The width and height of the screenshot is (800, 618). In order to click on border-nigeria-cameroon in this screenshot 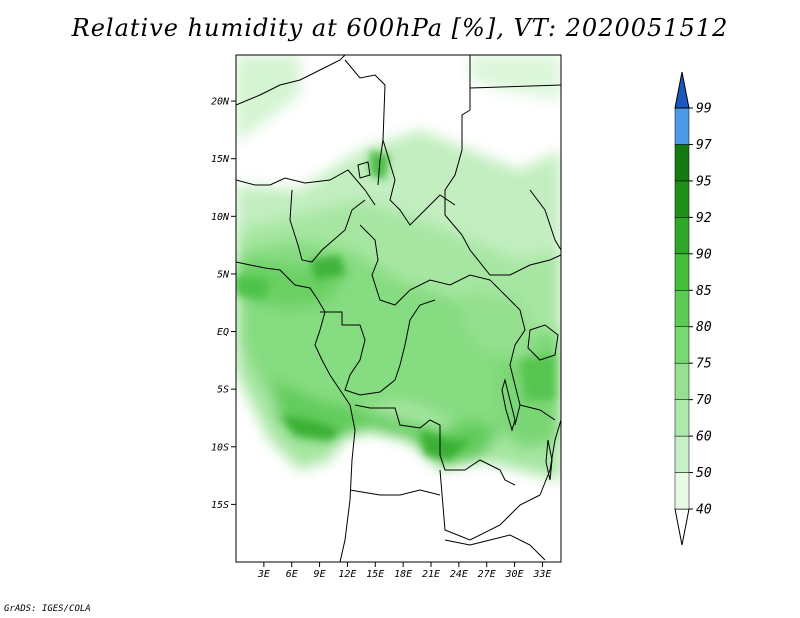, I will do `click(327, 226)`.